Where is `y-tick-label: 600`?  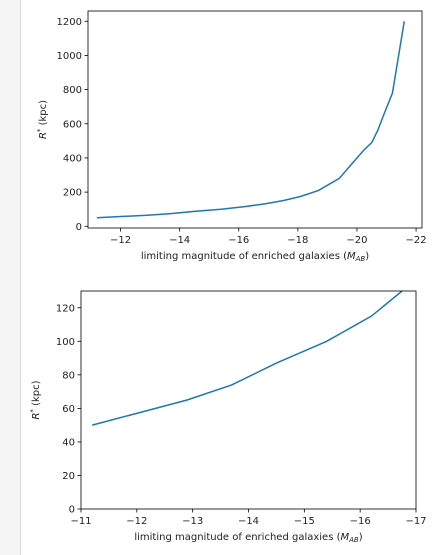
y-tick-label: 600 is located at coordinates (72, 124).